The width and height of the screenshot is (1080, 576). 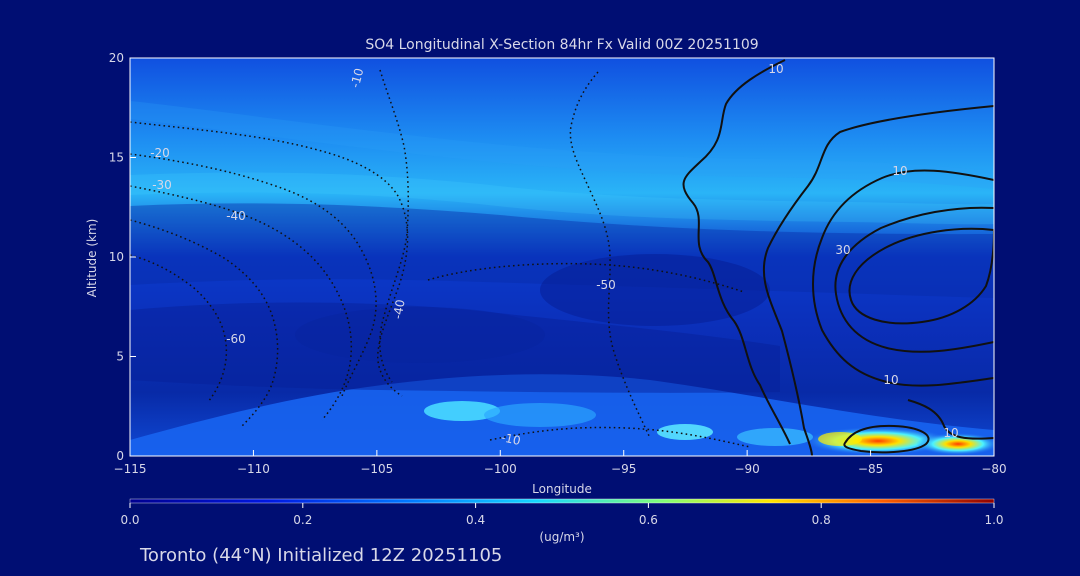 I want to click on midupper-band-glow, so click(x=562, y=198).